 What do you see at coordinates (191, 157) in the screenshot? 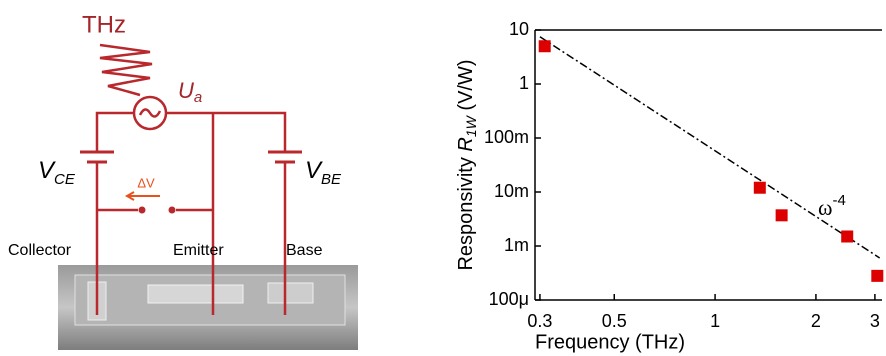
I see `batteries` at bounding box center [191, 157].